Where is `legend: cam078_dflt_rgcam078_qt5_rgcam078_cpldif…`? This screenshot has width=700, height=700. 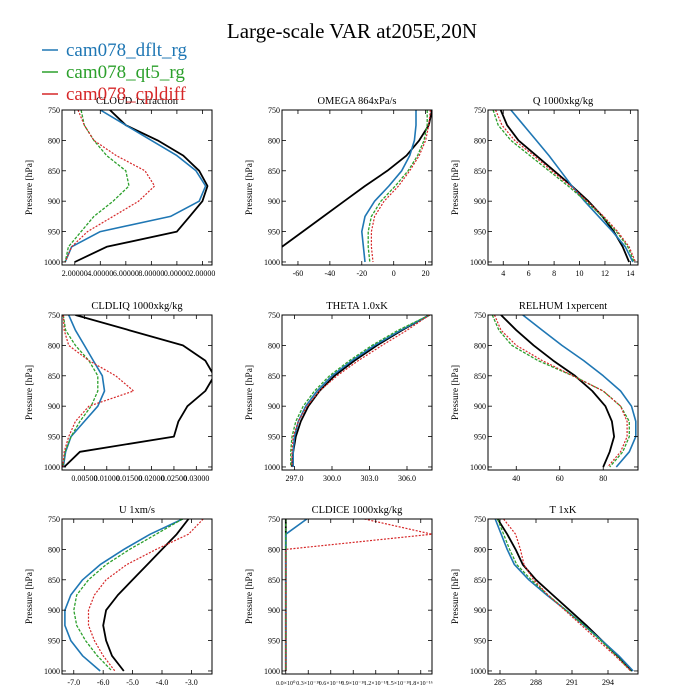 legend: cam078_dflt_rgcam078_qt5_rgcam078_cpldif… is located at coordinates (115, 72).